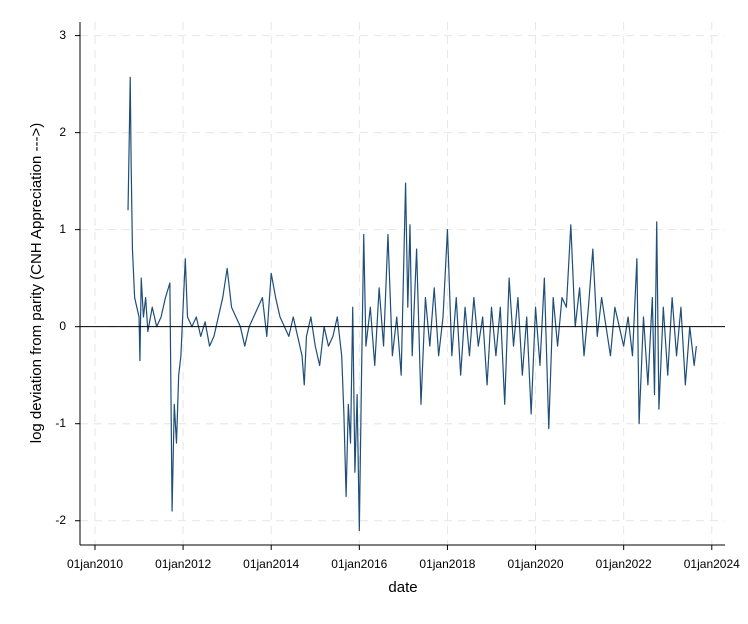  Describe the element at coordinates (62, 132) in the screenshot. I see `y-tick-label: 2` at that location.